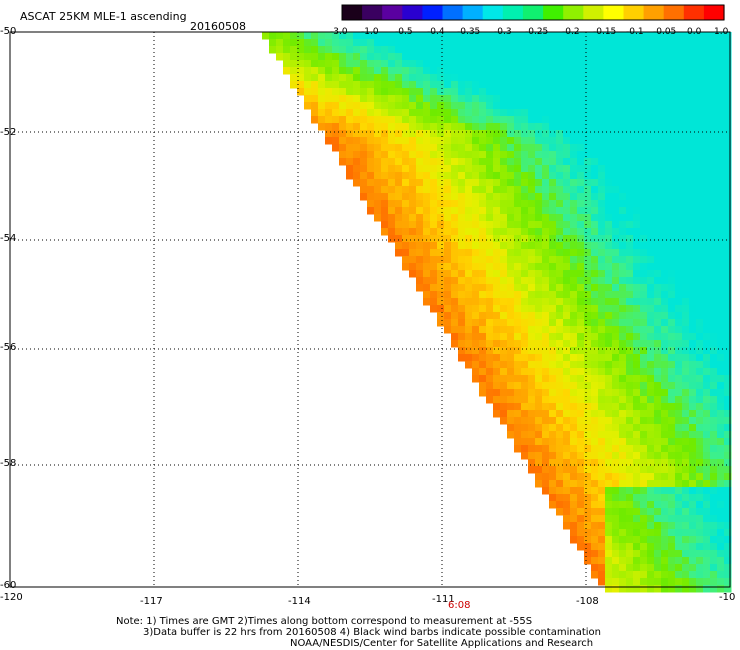  I want to click on lat-label: -60, so click(8, 585).